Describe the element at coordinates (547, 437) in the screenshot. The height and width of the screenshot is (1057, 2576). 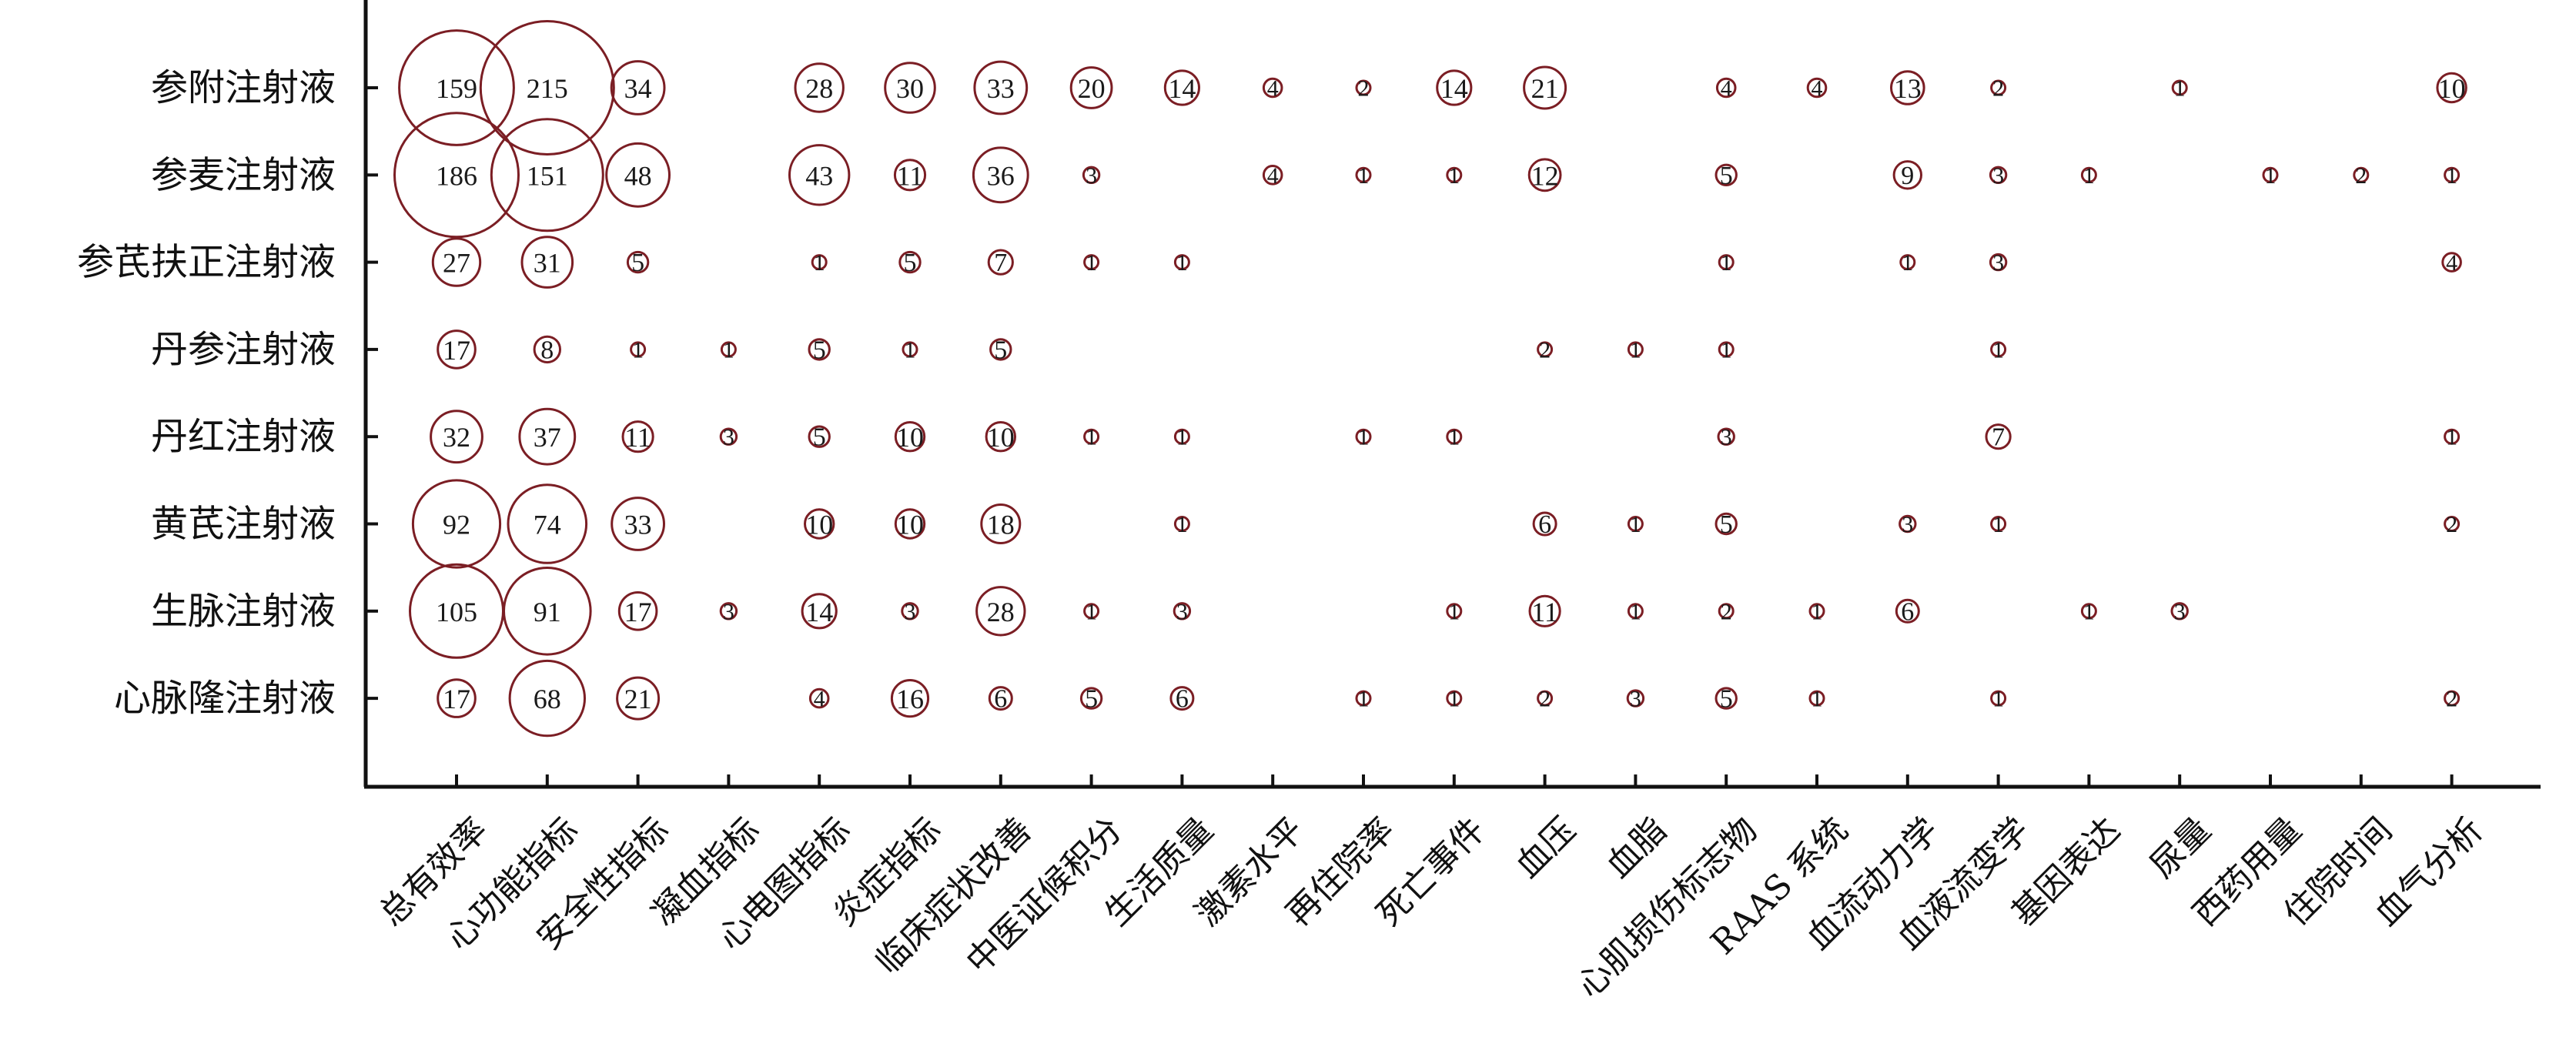
I see `bubble-value-label: 37` at that location.